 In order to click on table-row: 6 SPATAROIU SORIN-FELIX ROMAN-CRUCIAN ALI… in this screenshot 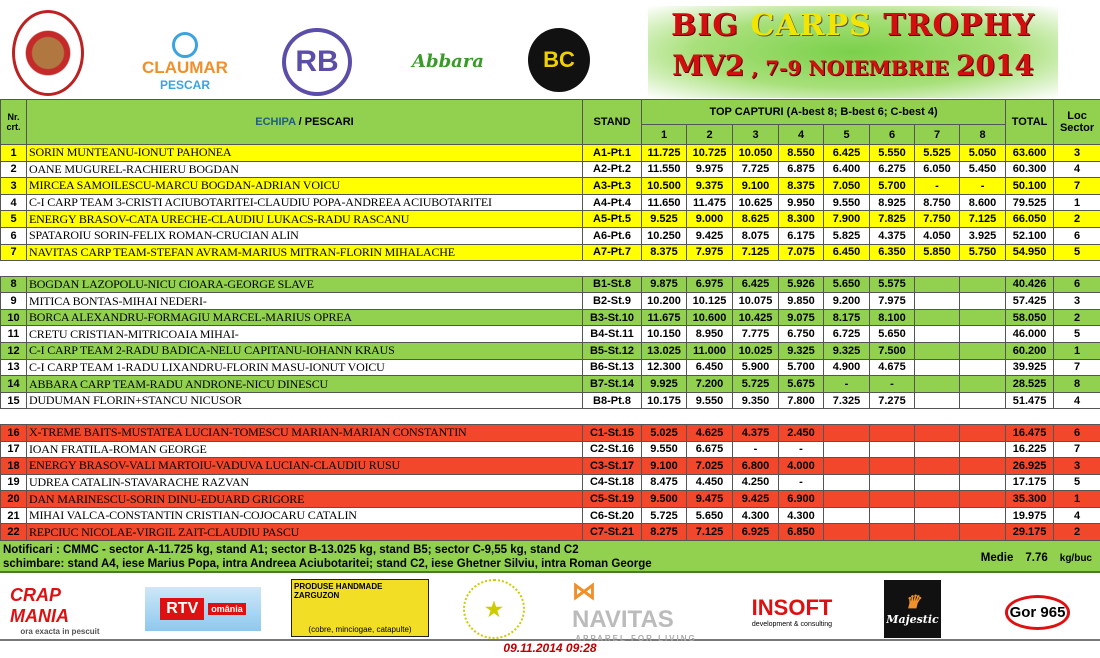, I will do `click(550, 235)`.